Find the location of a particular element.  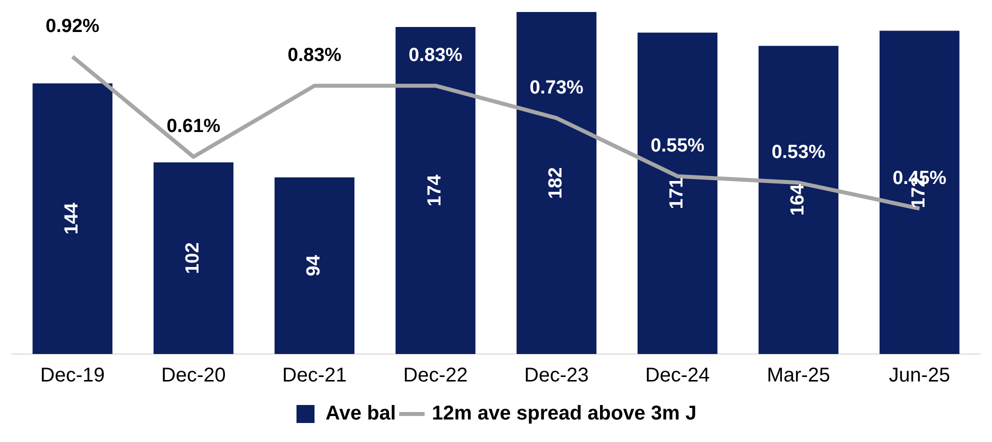

x-tick-label: Dec-21 is located at coordinates (314, 375).